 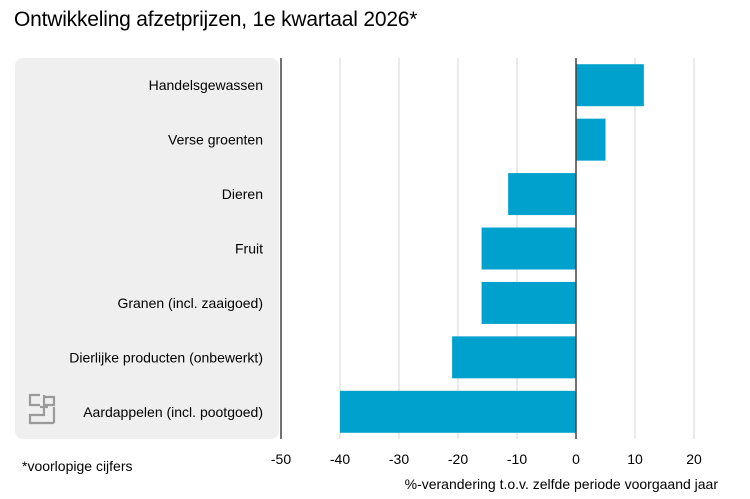 What do you see at coordinates (281, 459) in the screenshot?
I see `x-tick-label: -50` at bounding box center [281, 459].